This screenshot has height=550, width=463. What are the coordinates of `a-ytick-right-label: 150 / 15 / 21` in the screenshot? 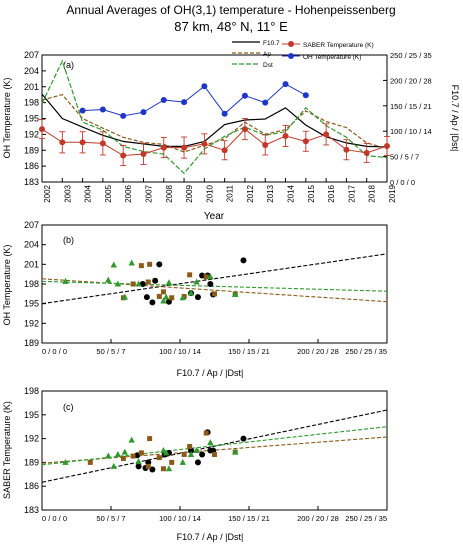 It's located at (411, 106).